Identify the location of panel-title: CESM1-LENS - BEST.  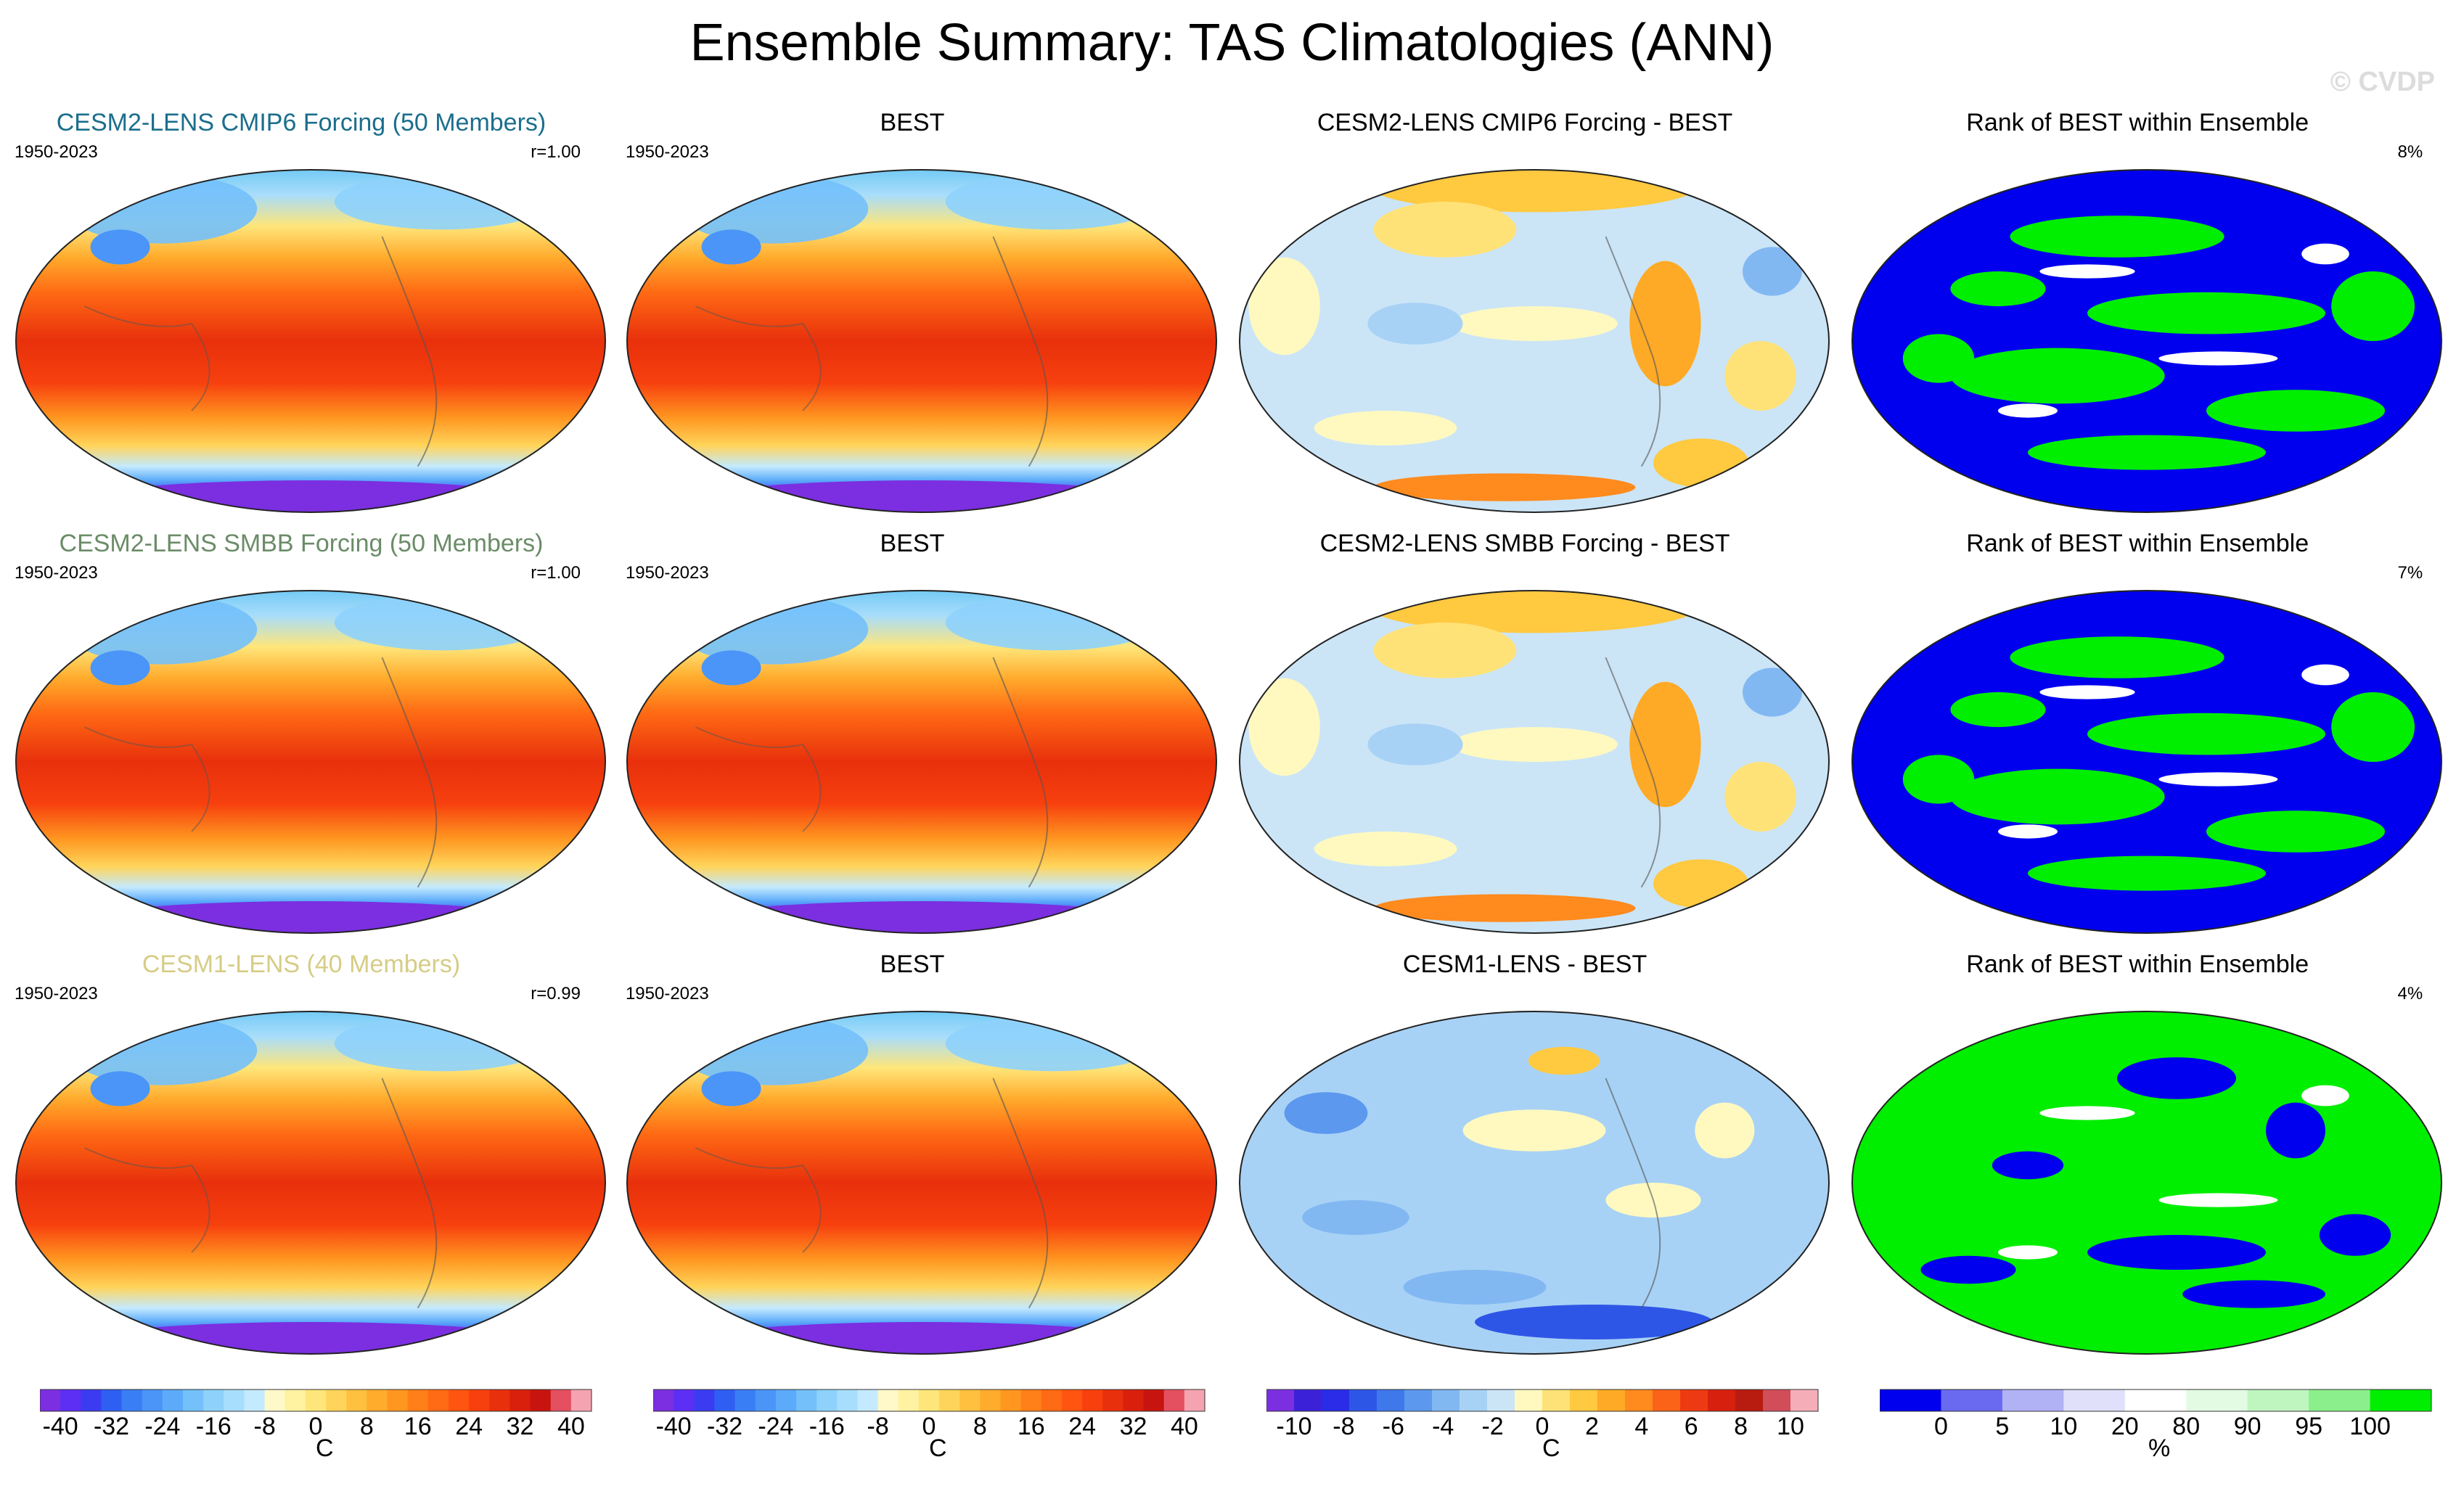
(1525, 964).